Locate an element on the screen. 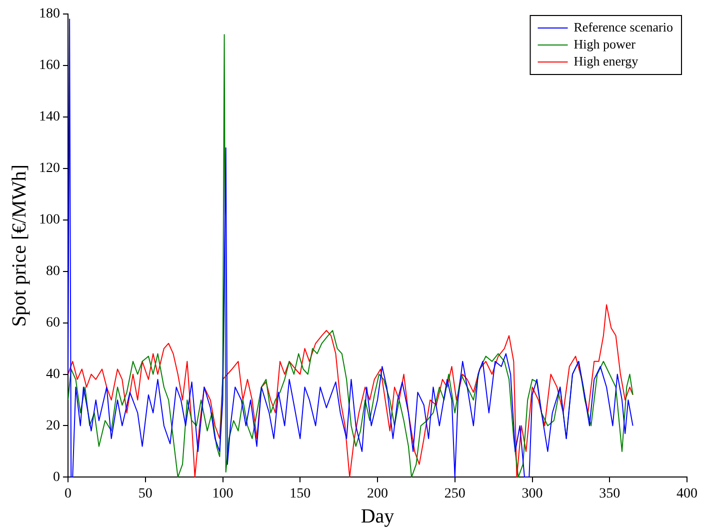  x-tick-label: 0 is located at coordinates (68, 494).